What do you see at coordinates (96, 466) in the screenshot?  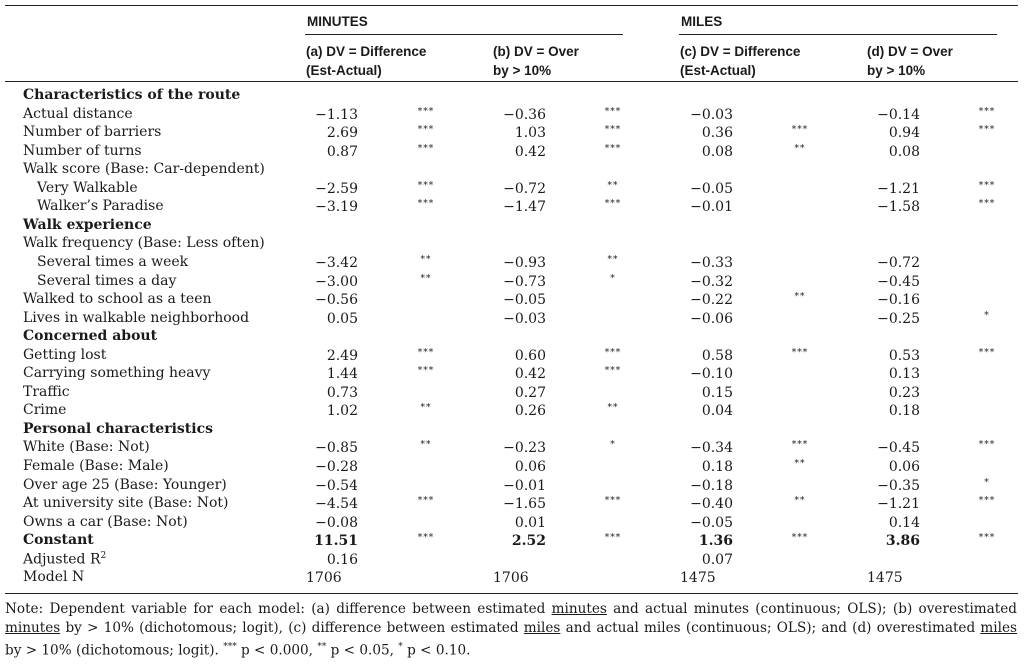 I see `row-label: Female (Base: Male)` at bounding box center [96, 466].